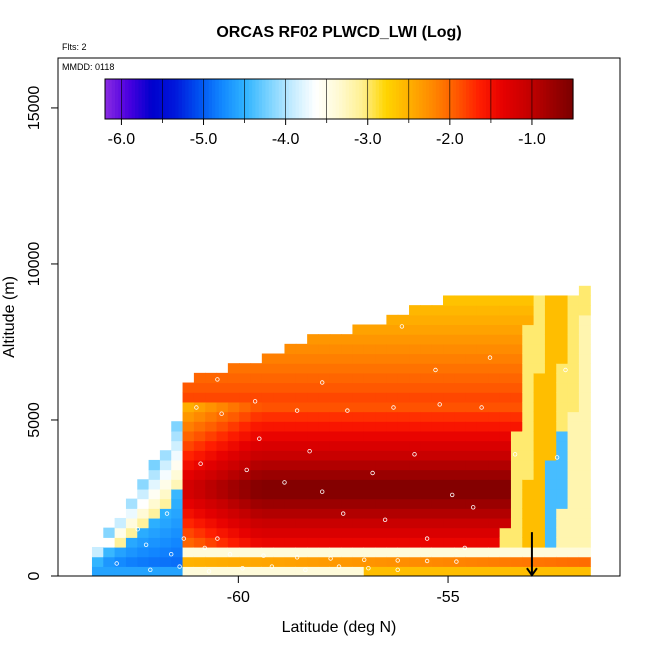 This screenshot has width=650, height=650. I want to click on y-tick-label: 0, so click(34, 575).